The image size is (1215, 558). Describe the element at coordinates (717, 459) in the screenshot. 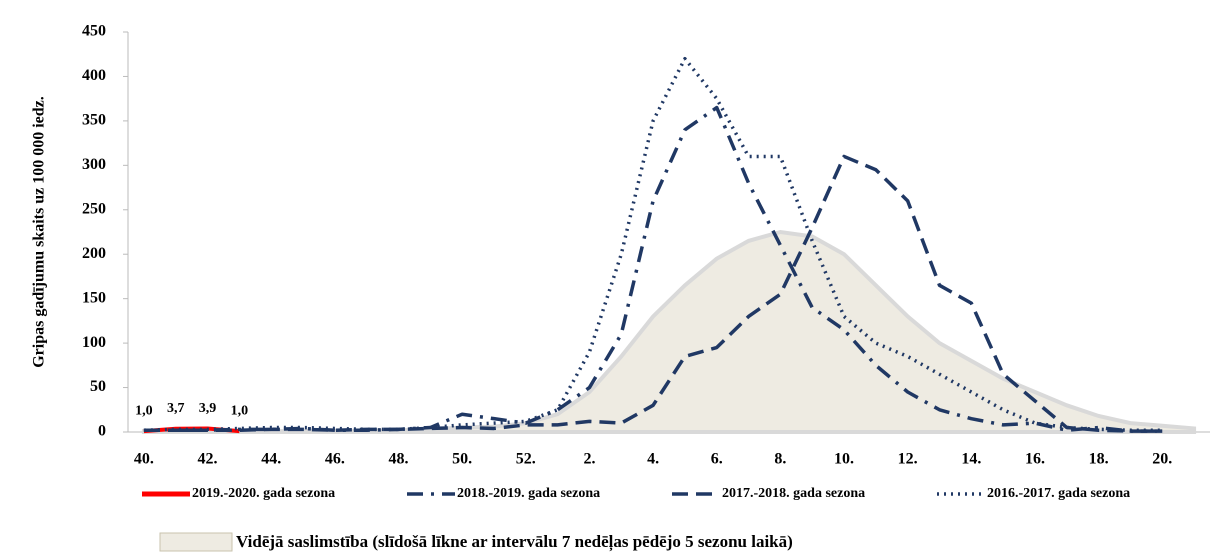

I see `x-tick-label: 6.` at that location.